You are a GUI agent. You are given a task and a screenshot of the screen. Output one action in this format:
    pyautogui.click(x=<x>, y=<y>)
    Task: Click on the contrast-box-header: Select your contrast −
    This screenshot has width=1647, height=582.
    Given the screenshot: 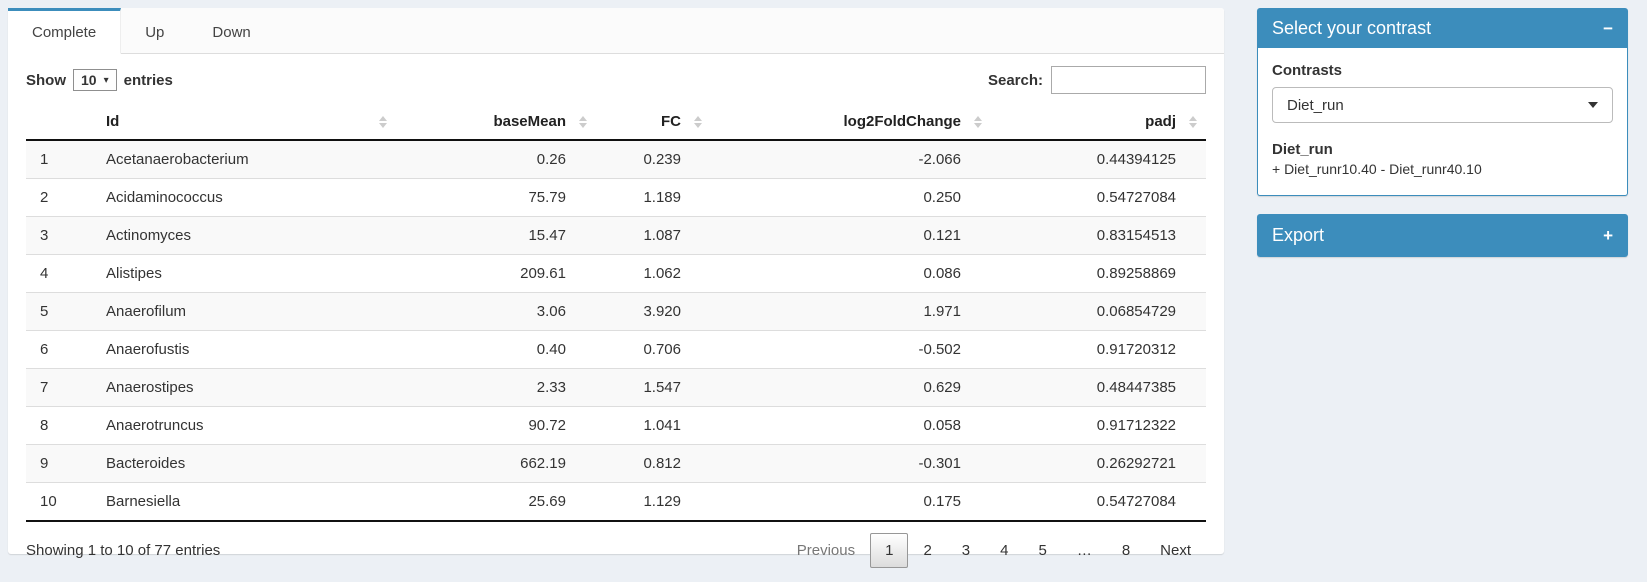 What is the action you would take?
    pyautogui.click(x=1442, y=28)
    